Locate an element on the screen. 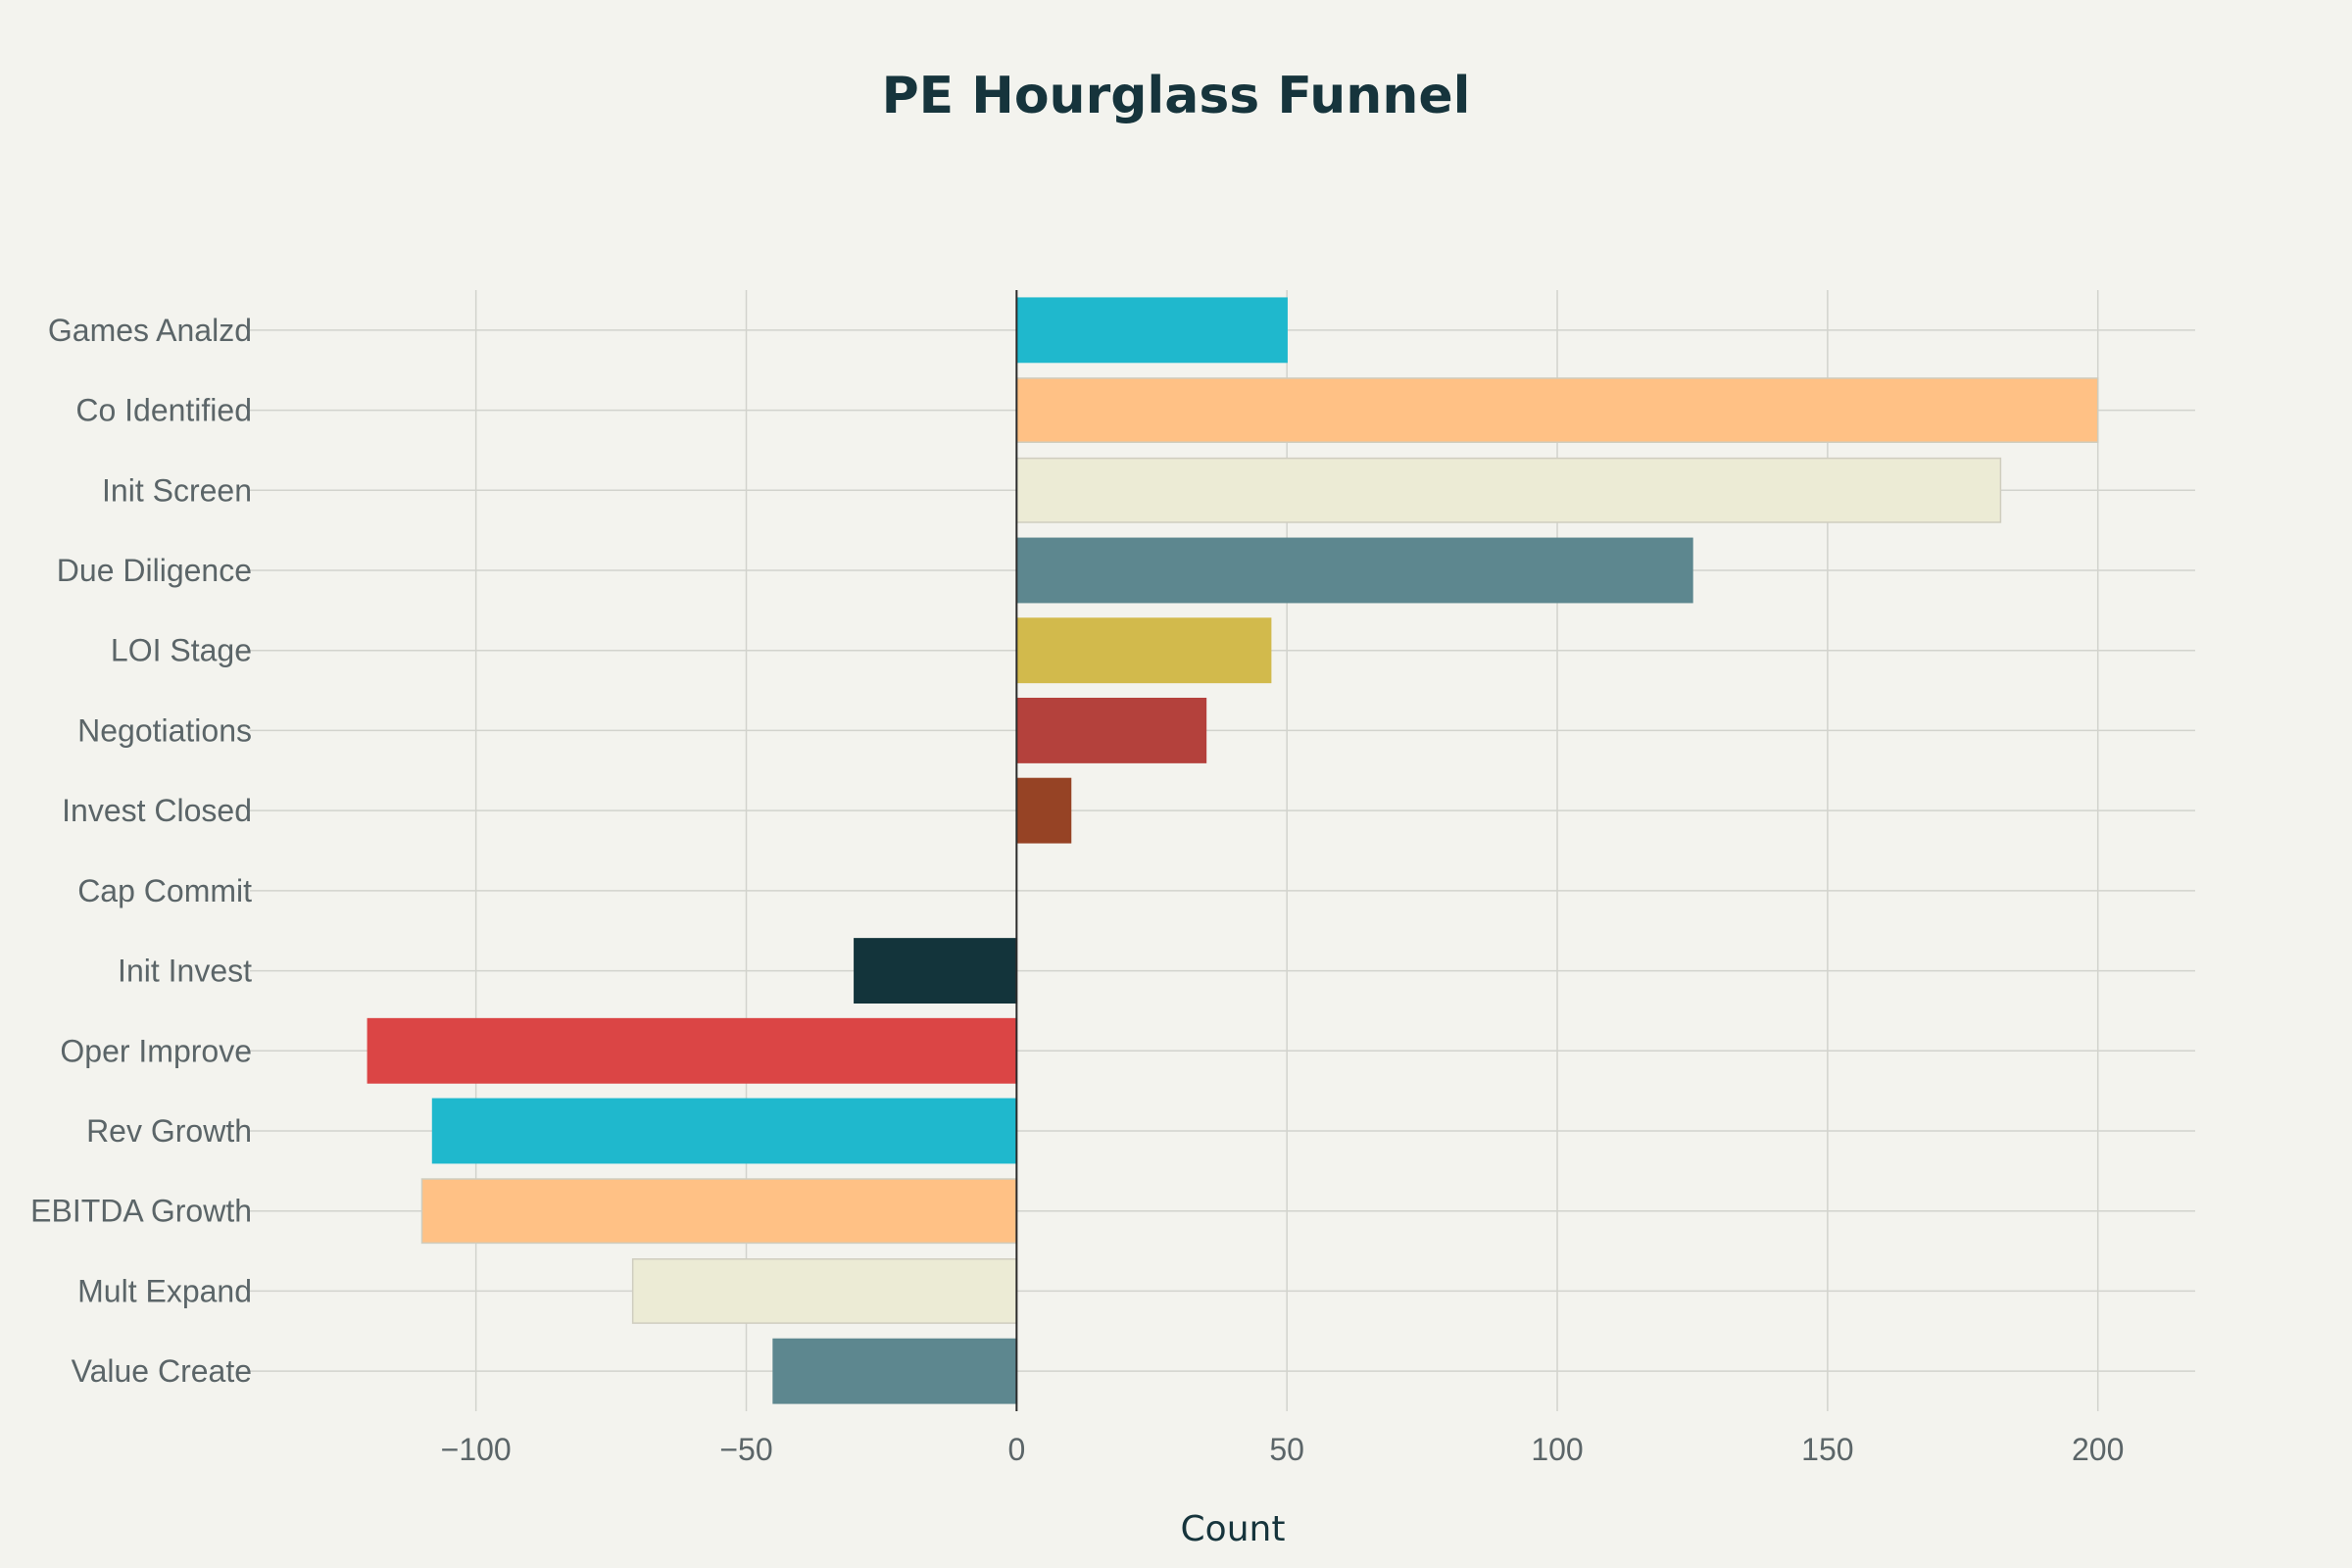 Image resolution: width=2352 pixels, height=1568 pixels. category-label: Value Create is located at coordinates (162, 1371).